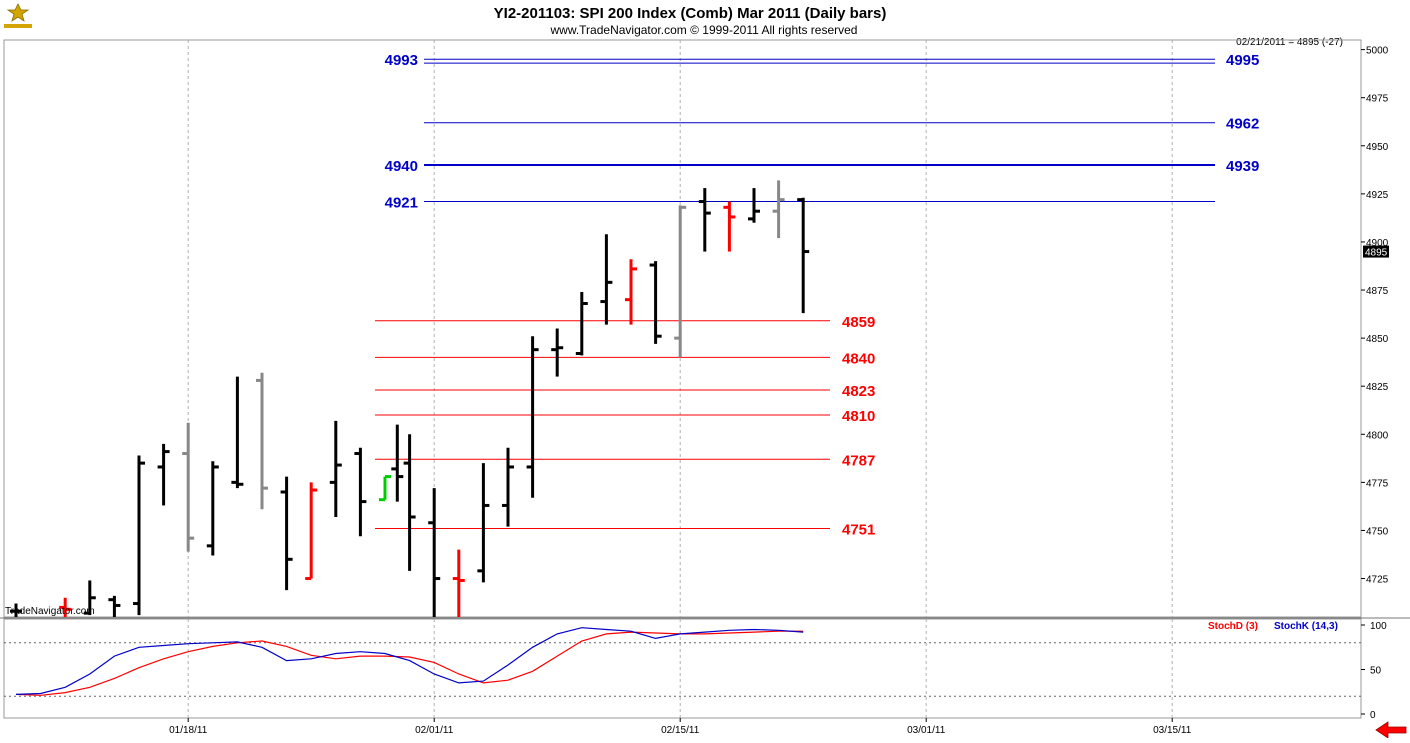  What do you see at coordinates (401, 203) in the screenshot?
I see `resistance-label-left: 4921` at bounding box center [401, 203].